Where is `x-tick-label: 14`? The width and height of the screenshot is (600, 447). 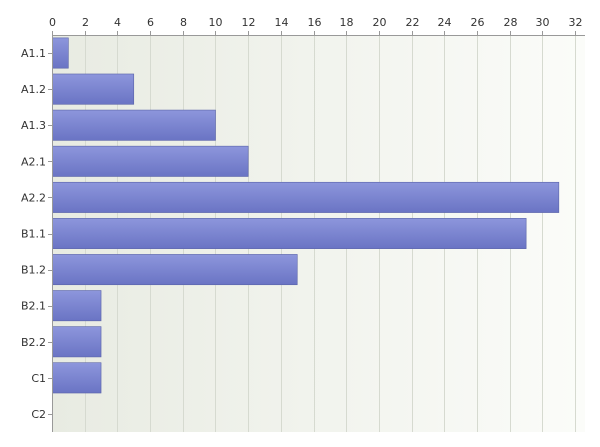
x-tick-label: 14 is located at coordinates (282, 22).